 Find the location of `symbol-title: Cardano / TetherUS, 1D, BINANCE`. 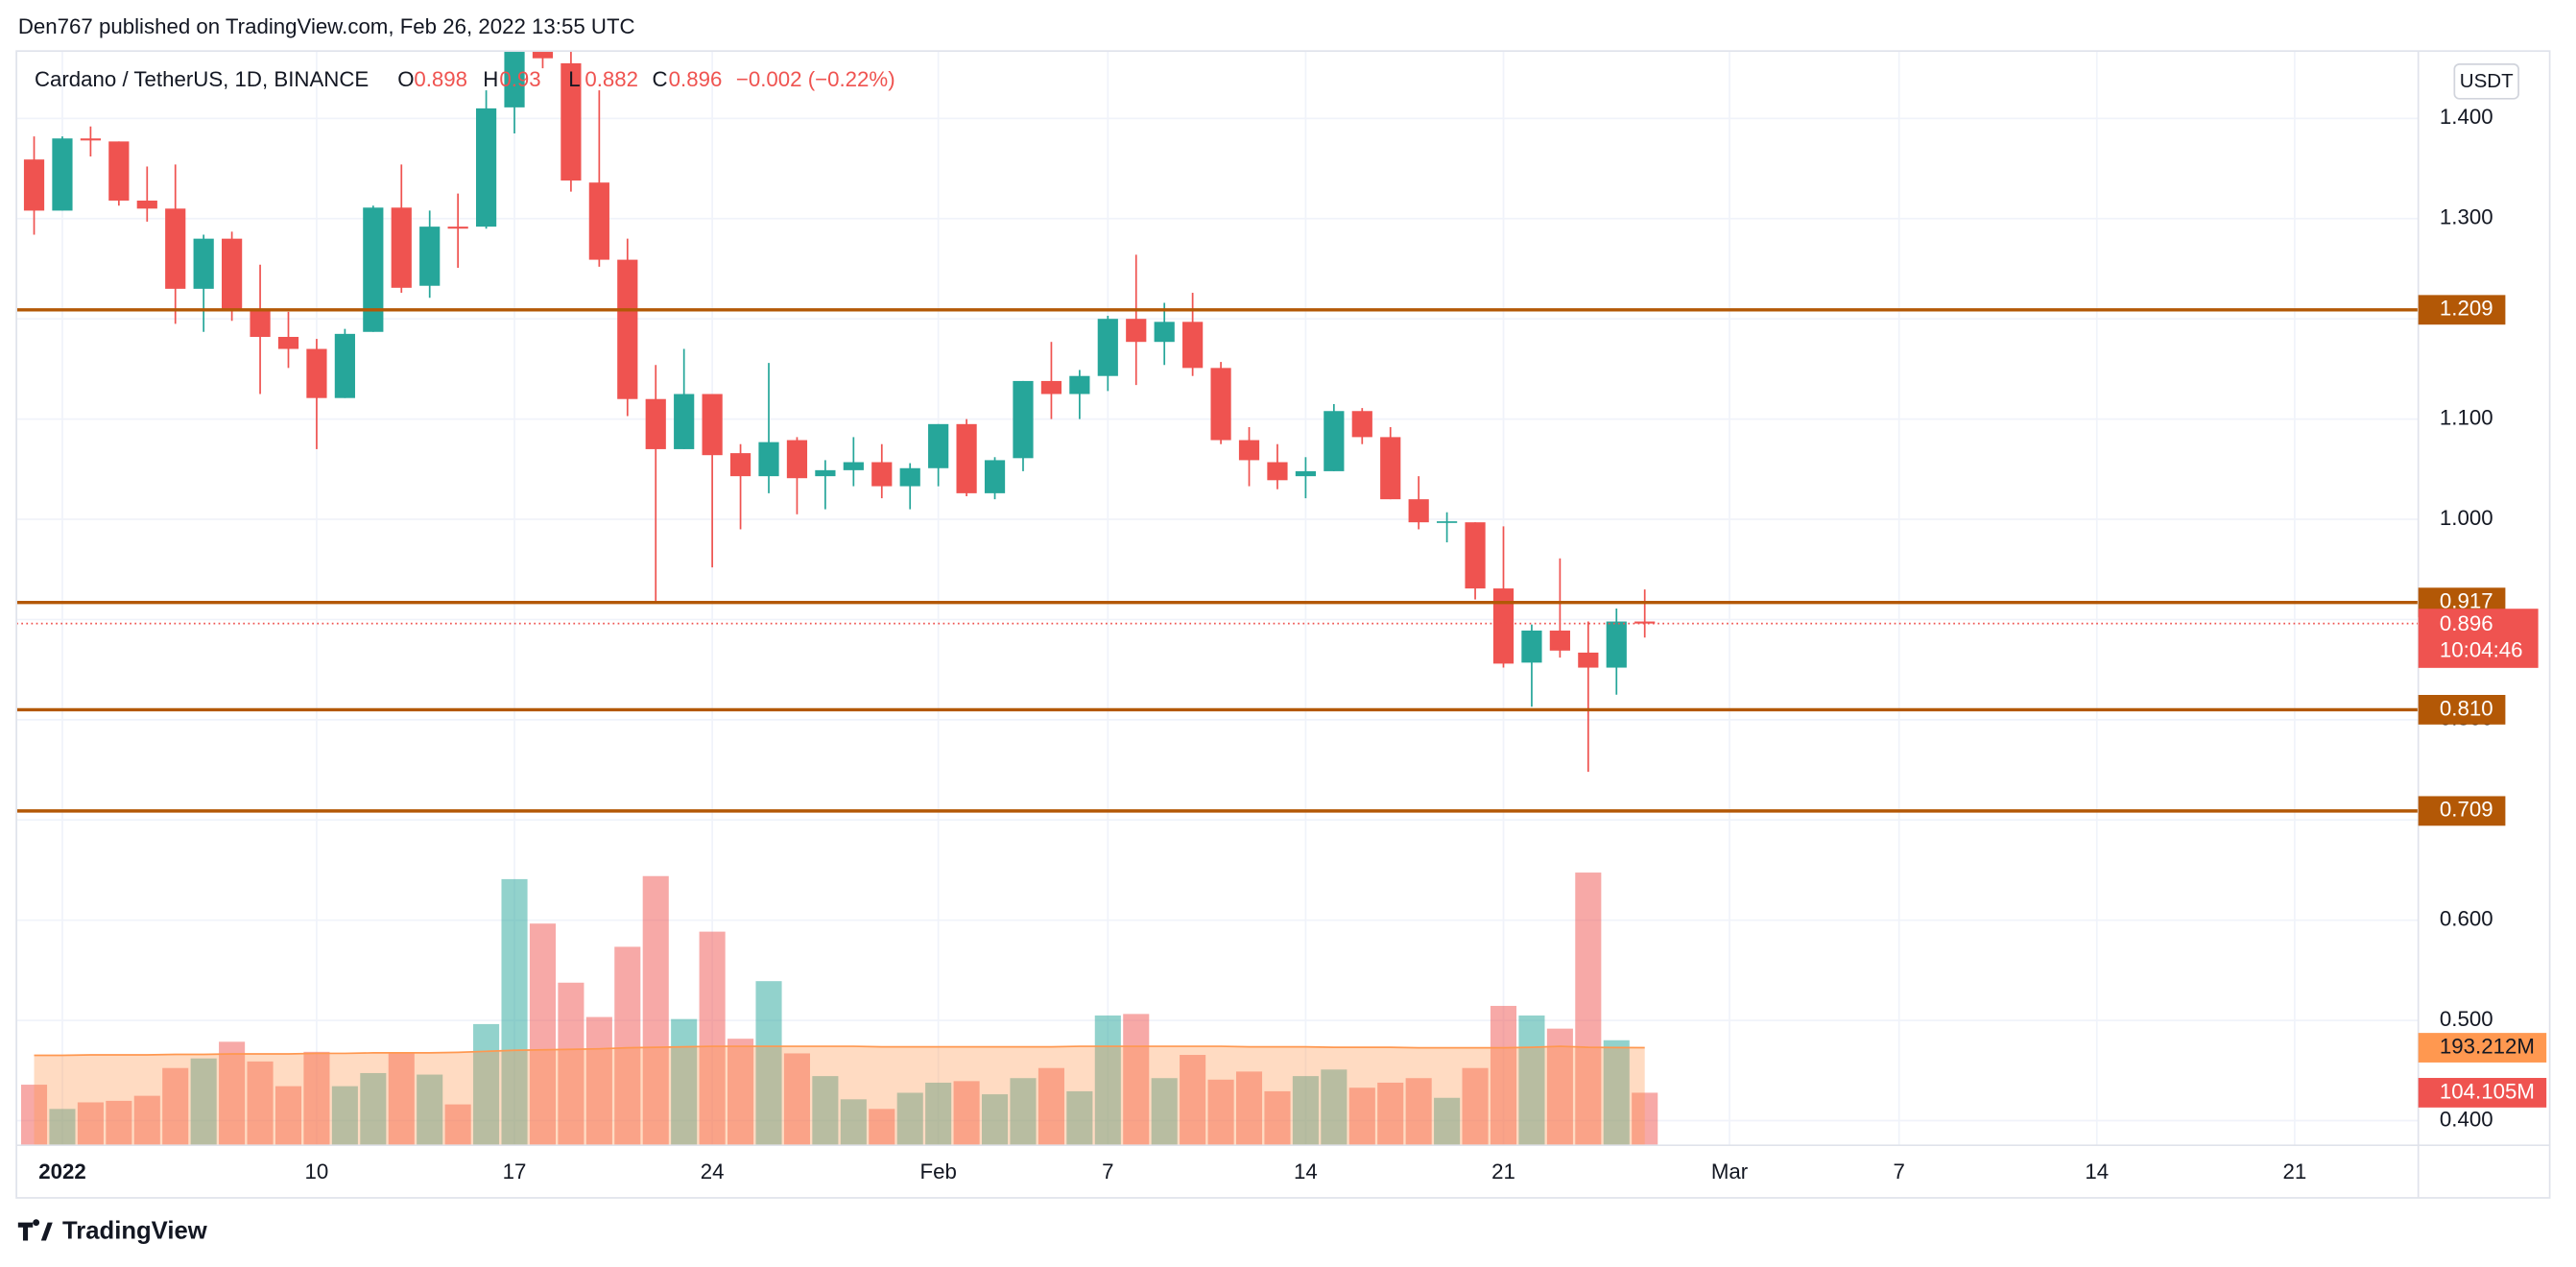

symbol-title: Cardano / TetherUS, 1D, BINANCE is located at coordinates (202, 79).